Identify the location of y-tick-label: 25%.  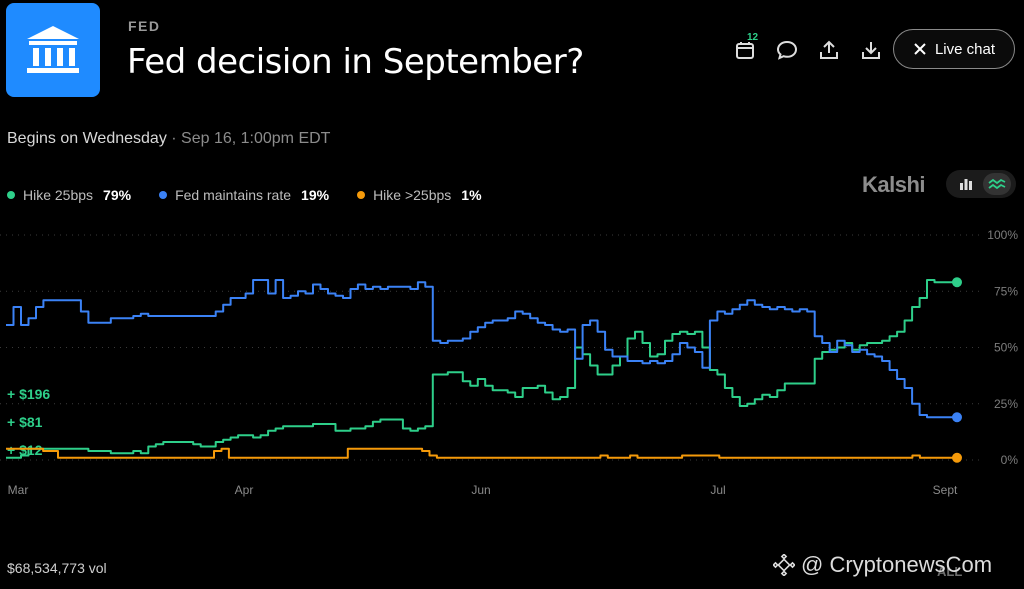
(1006, 404).